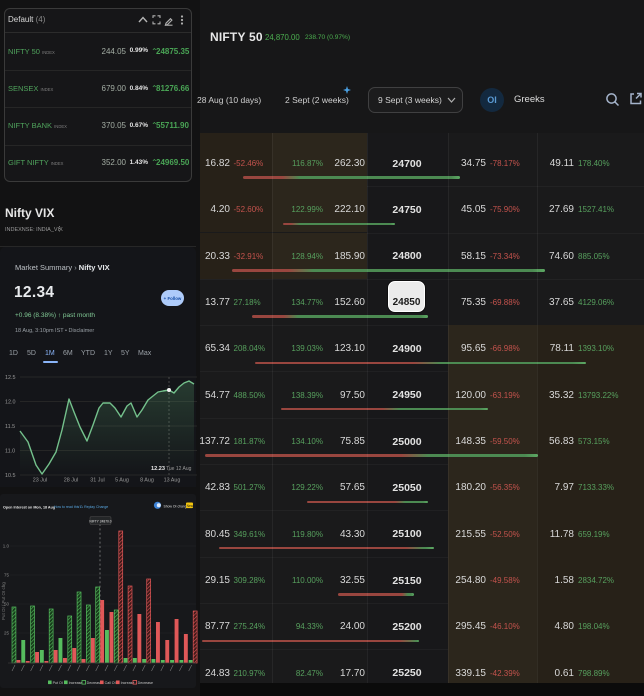  Describe the element at coordinates (97, 481) in the screenshot. I see `svg-text: 31 Jul` at that location.